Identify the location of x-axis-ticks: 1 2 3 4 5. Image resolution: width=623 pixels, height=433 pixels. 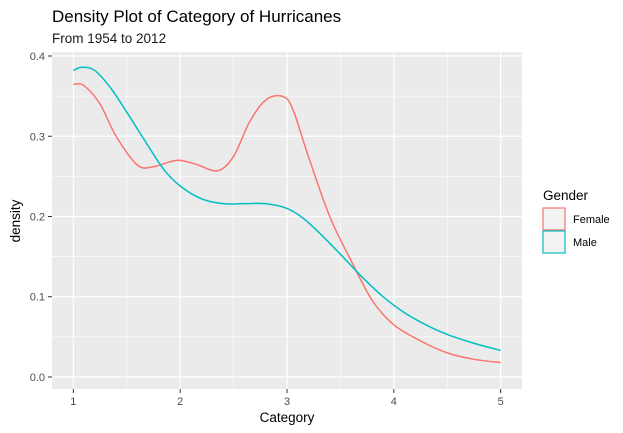
(287, 398).